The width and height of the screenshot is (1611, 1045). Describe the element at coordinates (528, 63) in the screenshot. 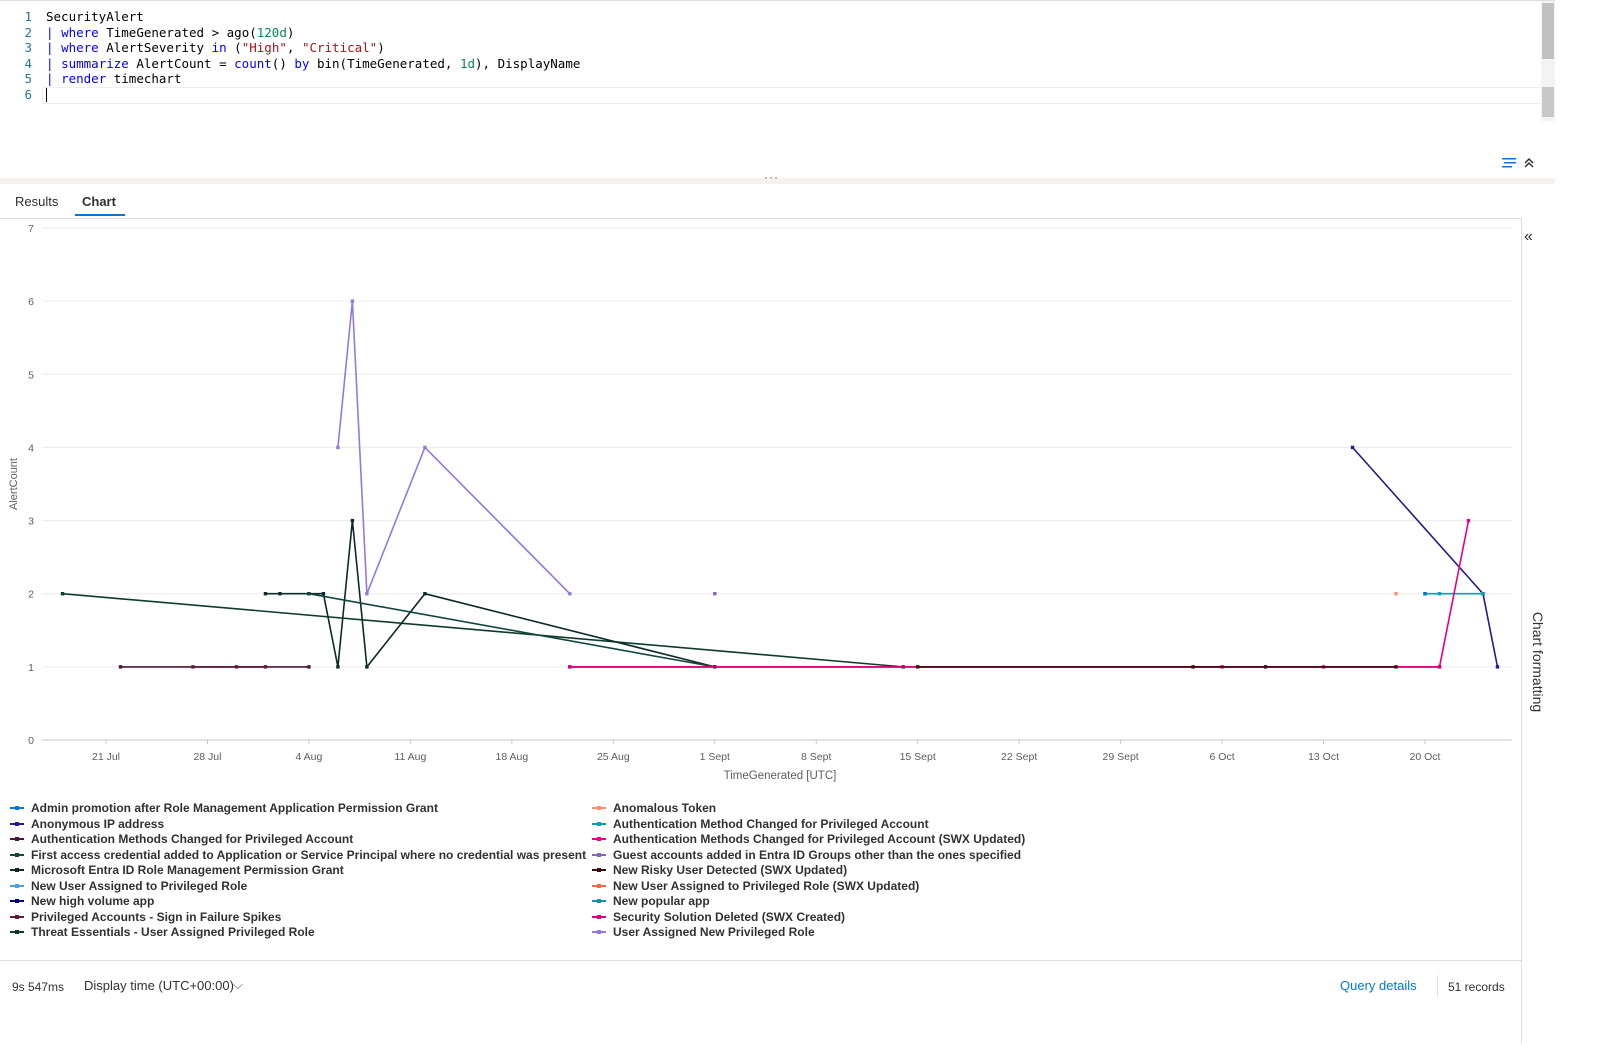

I see `code-token: ), DisplayName` at that location.